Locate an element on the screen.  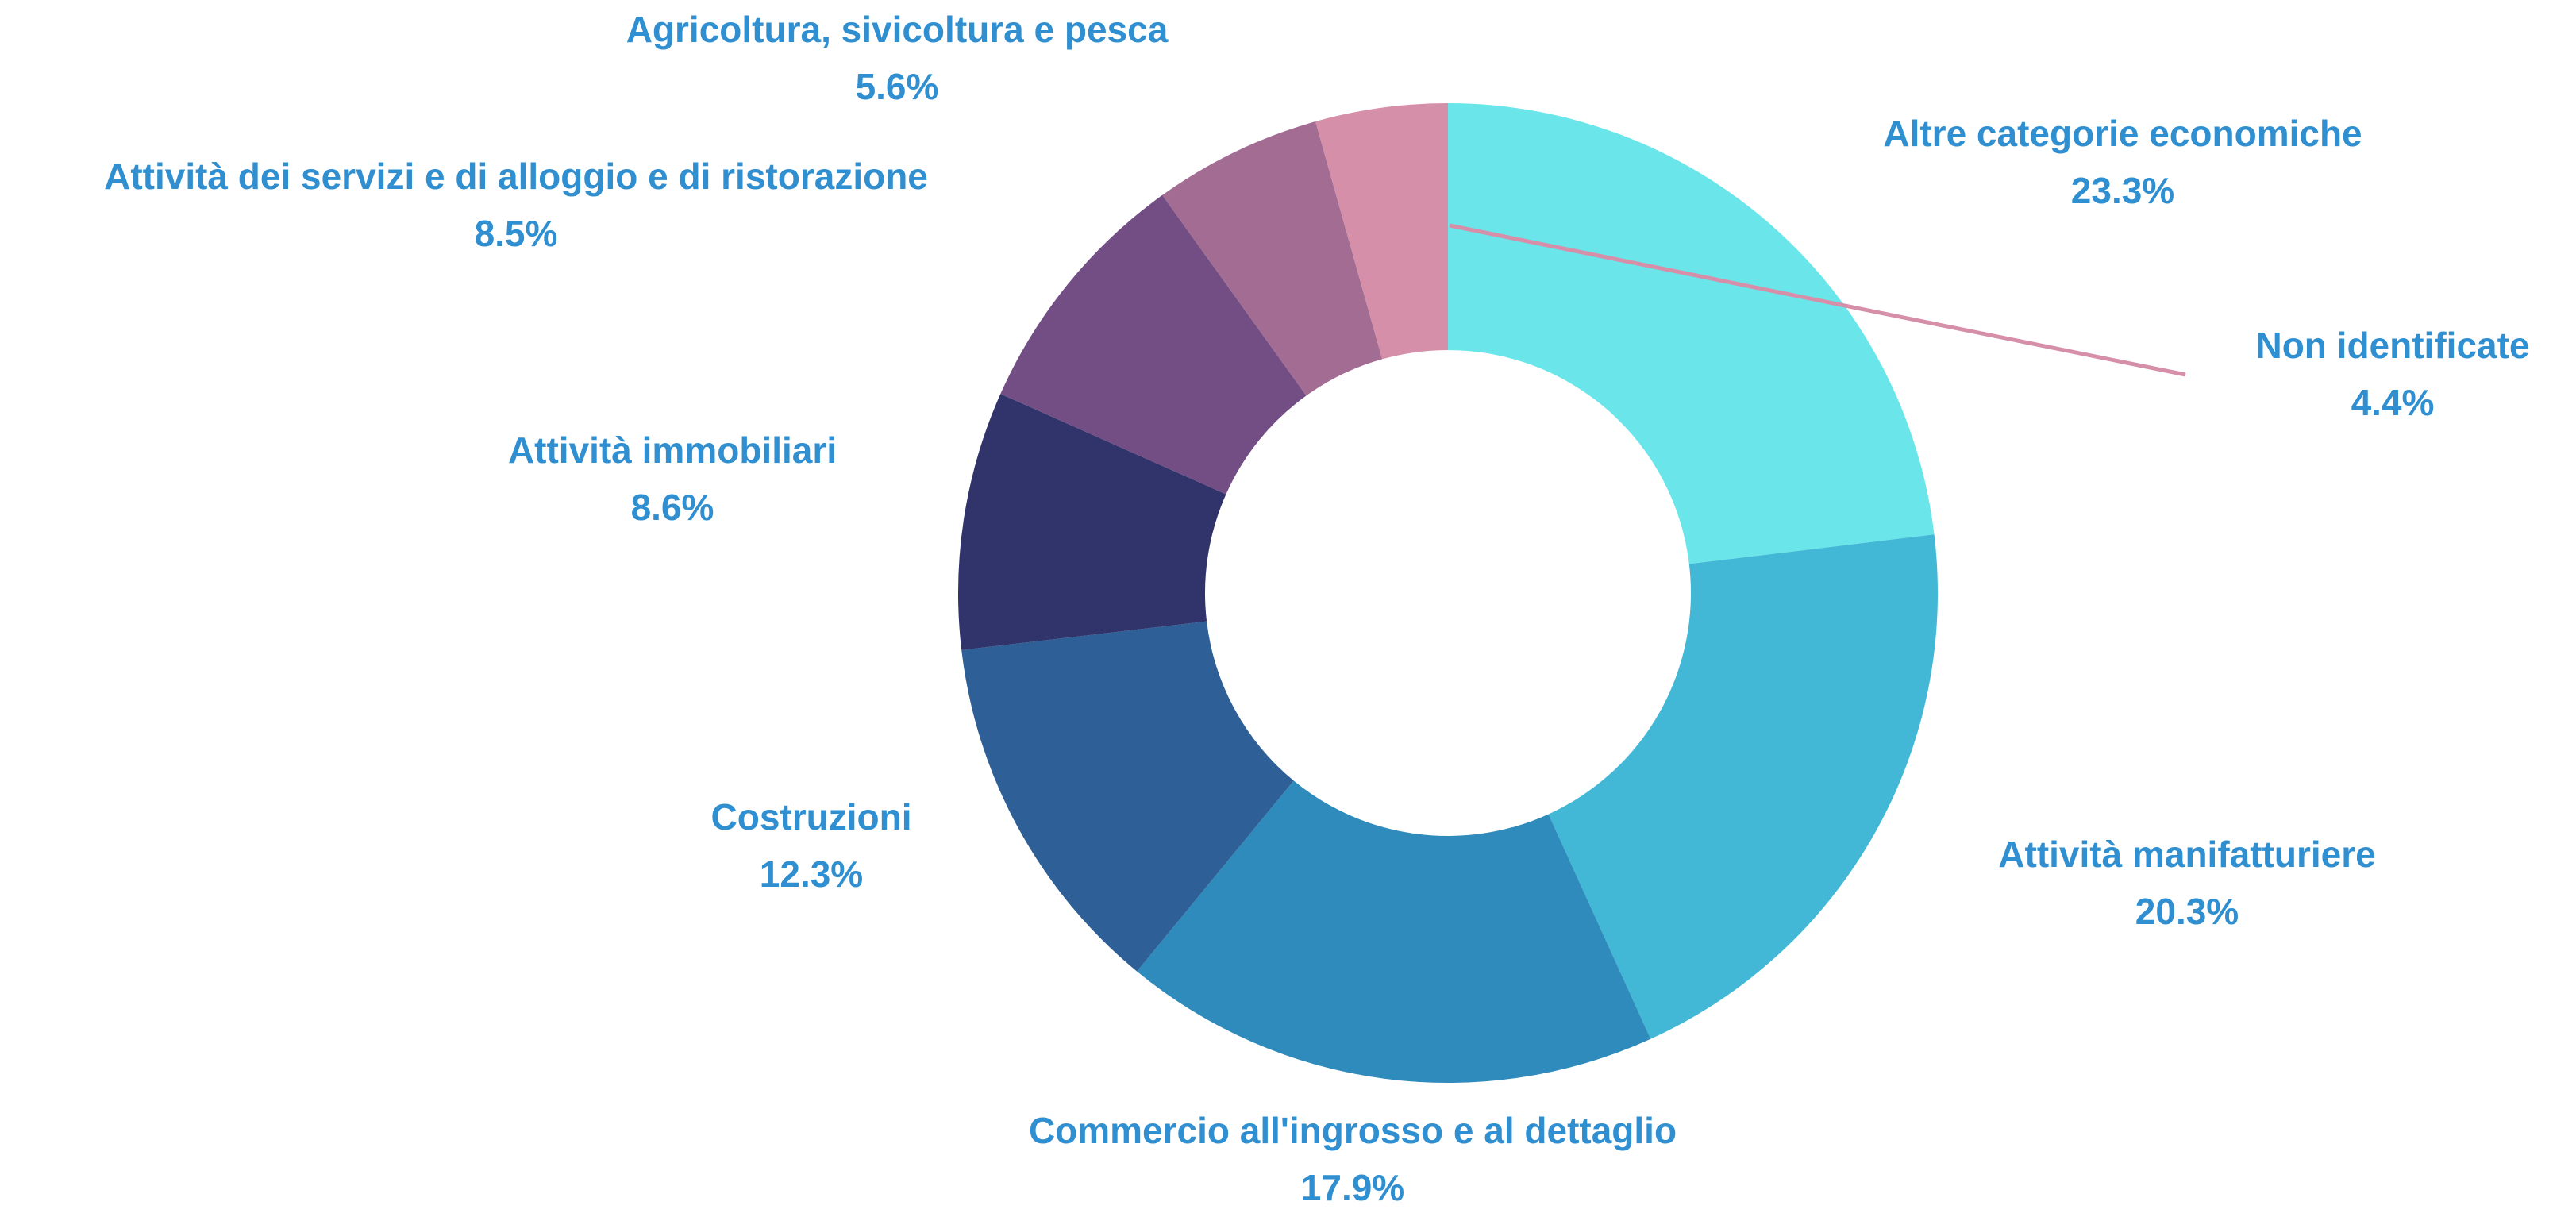
value-label: 8.6% is located at coordinates (672, 507).